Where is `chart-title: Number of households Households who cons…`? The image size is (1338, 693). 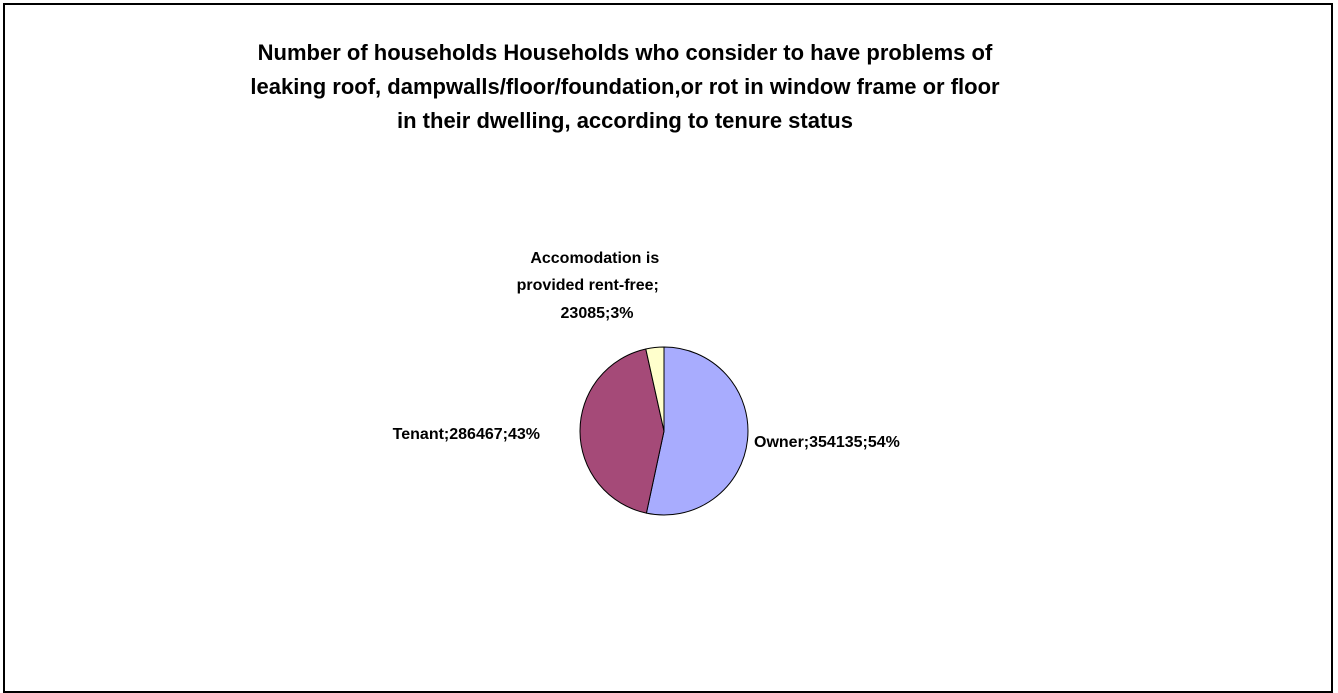
chart-title: Number of households Households who cons… is located at coordinates (625, 87).